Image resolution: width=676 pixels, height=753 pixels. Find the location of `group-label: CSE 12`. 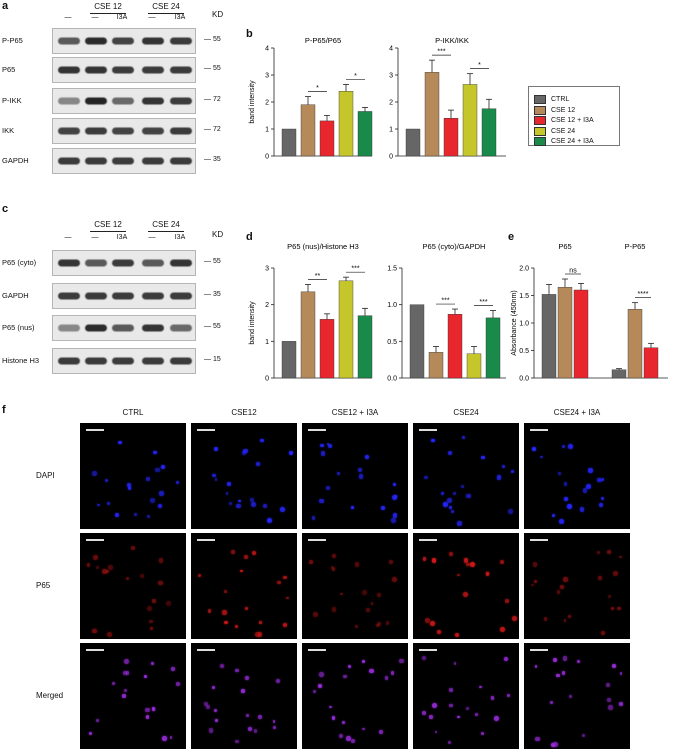

group-label: CSE 12 is located at coordinates (108, 224).